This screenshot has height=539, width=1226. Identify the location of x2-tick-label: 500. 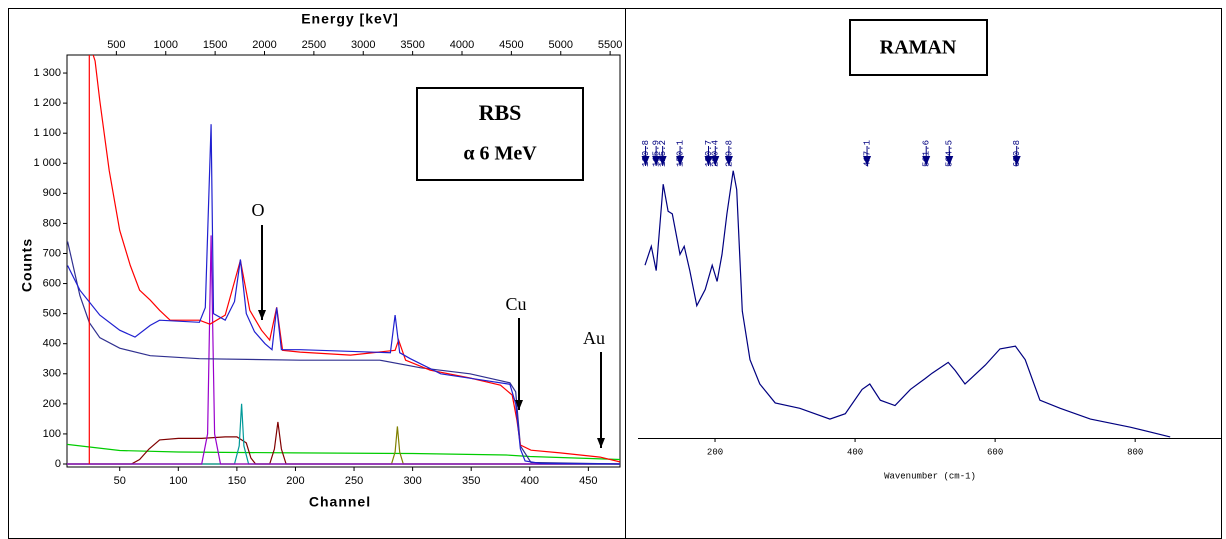
(116, 45).